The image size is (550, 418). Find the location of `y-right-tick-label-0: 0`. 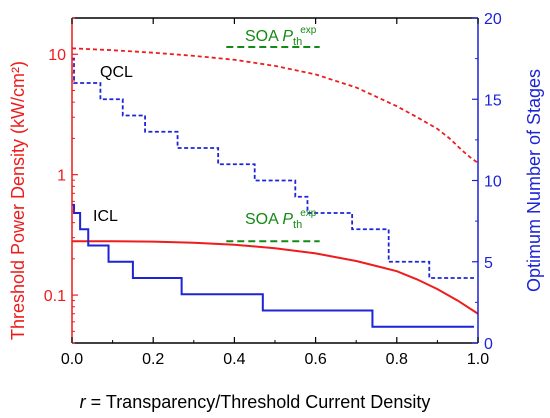

y-right-tick-label-0: 0 is located at coordinates (488, 344).